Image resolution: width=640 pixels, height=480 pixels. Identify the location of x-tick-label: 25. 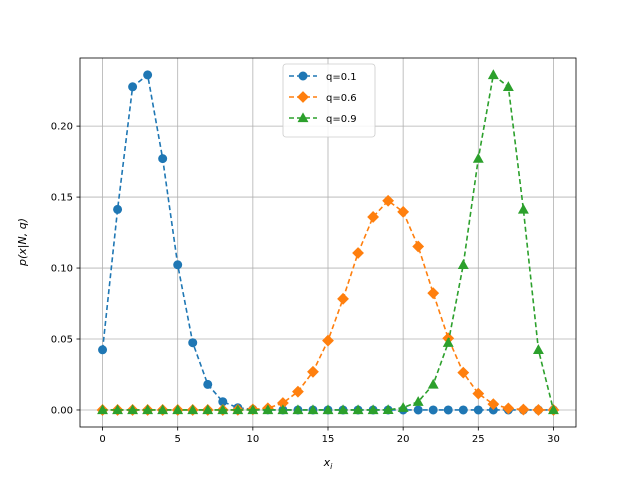
(478, 439).